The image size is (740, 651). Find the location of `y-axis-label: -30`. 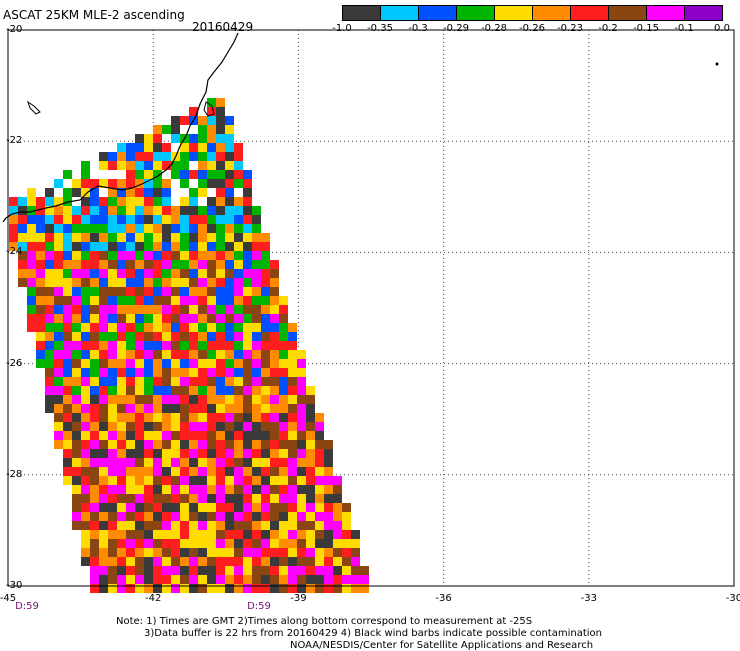

y-axis-label: -30 is located at coordinates (14, 585).